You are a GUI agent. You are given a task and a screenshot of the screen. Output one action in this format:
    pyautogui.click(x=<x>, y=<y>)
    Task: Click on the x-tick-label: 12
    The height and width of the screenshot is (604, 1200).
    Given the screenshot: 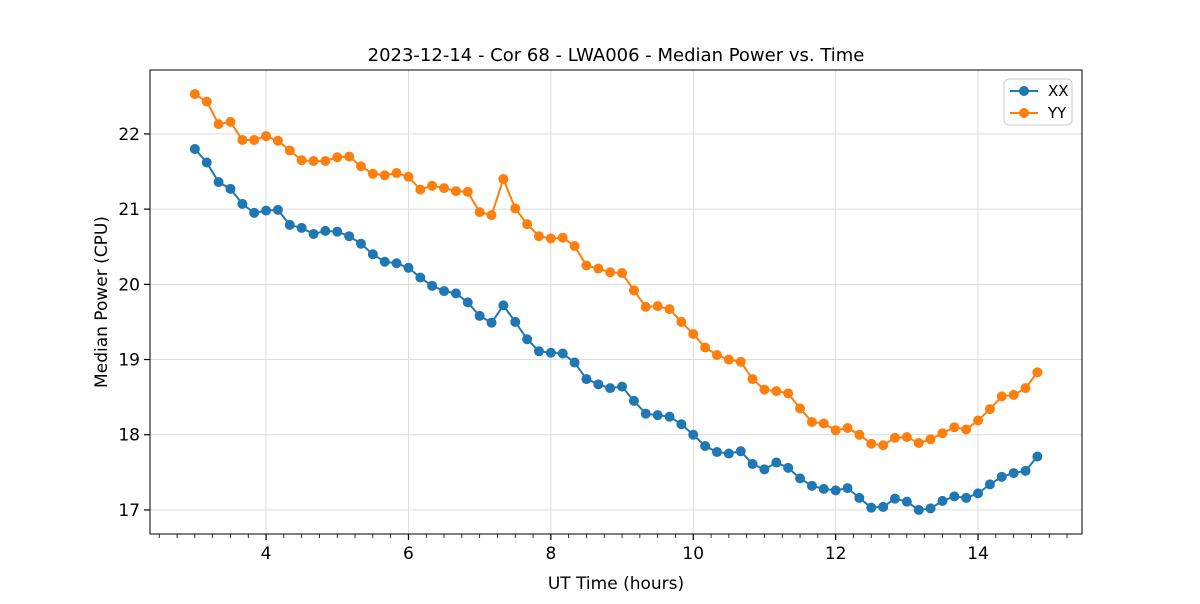 What is the action you would take?
    pyautogui.click(x=836, y=554)
    